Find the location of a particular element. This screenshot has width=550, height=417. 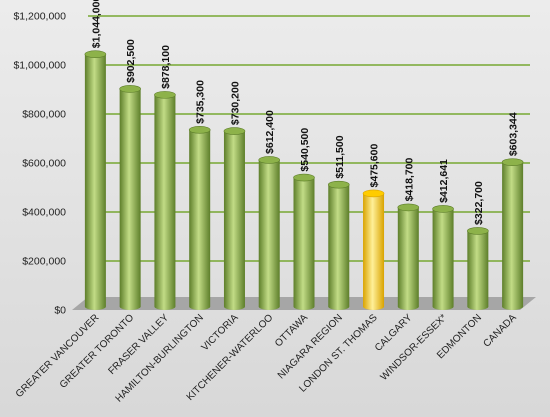

data-label: $511,500 is located at coordinates (340, 156).